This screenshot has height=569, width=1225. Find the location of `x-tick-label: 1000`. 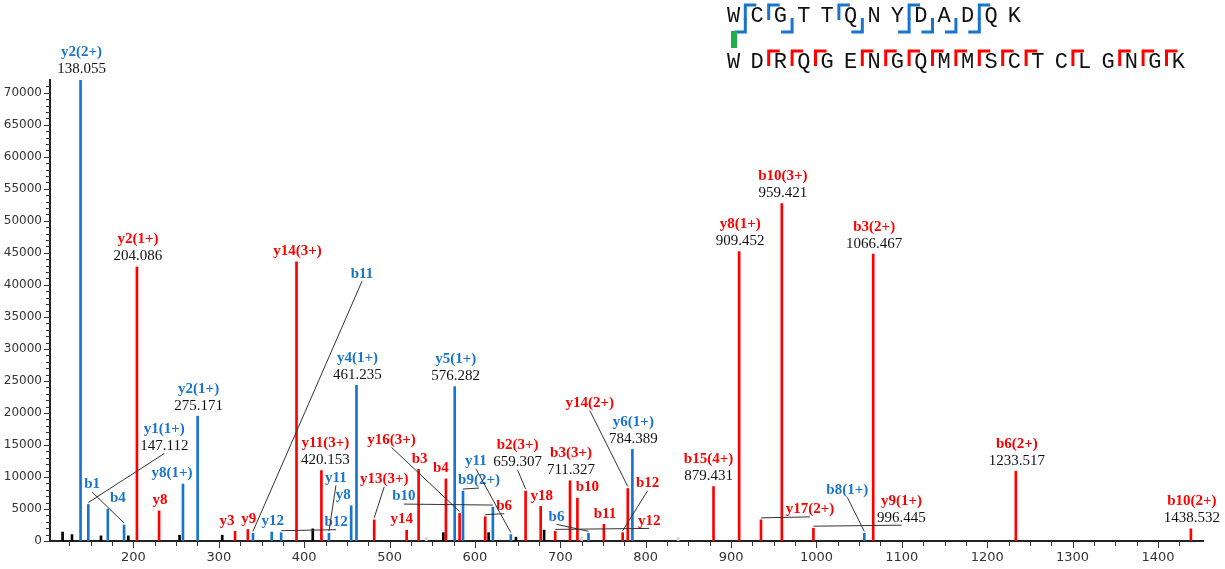

x-tick-label: 1000 is located at coordinates (816, 557).